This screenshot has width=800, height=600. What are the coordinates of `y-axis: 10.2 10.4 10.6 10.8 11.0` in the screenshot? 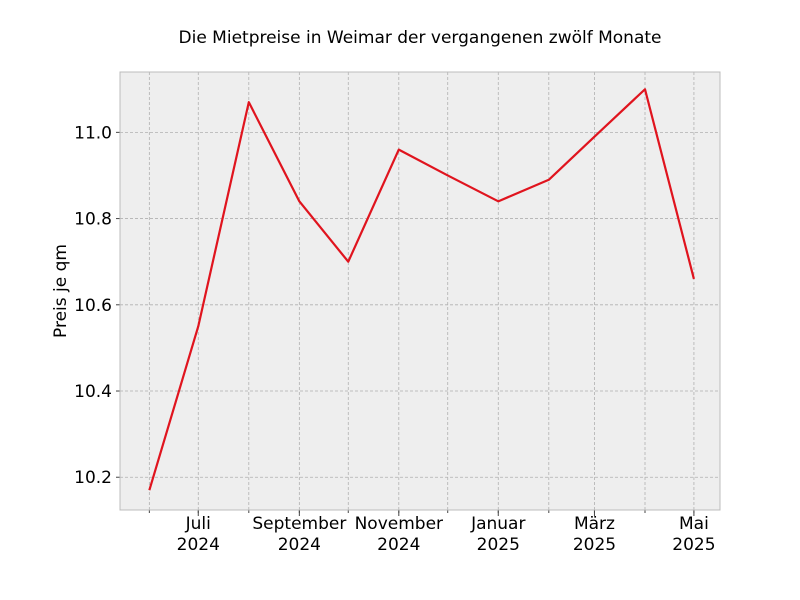 It's located at (97, 305).